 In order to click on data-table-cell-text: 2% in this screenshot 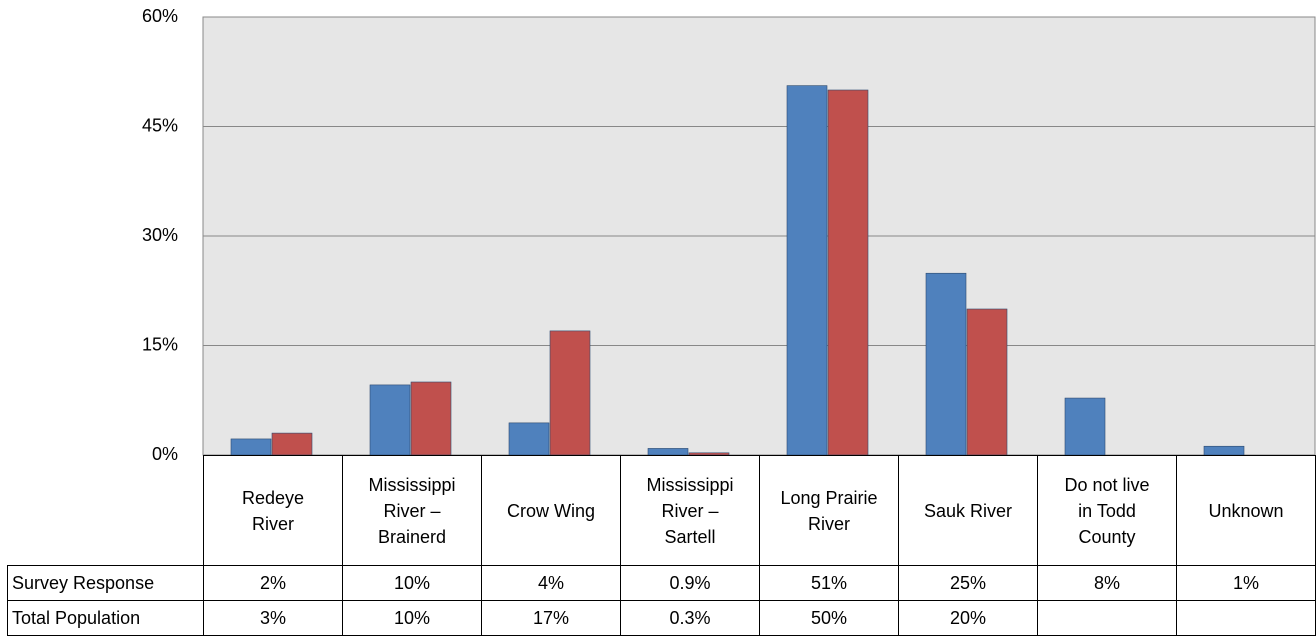, I will do `click(272, 583)`.